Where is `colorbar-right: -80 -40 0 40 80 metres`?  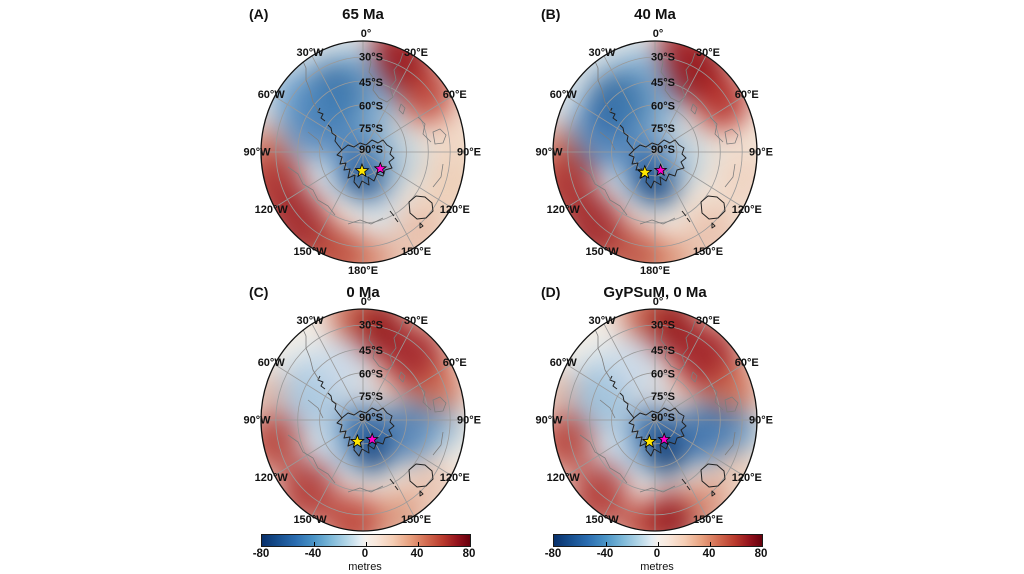 colorbar-right: -80 -40 0 40 80 metres is located at coordinates (657, 554).